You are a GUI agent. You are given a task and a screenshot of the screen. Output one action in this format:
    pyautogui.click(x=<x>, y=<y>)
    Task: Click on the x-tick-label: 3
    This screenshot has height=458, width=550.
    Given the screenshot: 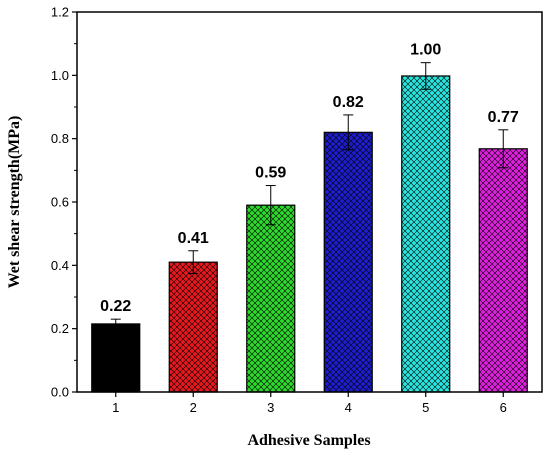 What is the action you would take?
    pyautogui.click(x=270, y=407)
    